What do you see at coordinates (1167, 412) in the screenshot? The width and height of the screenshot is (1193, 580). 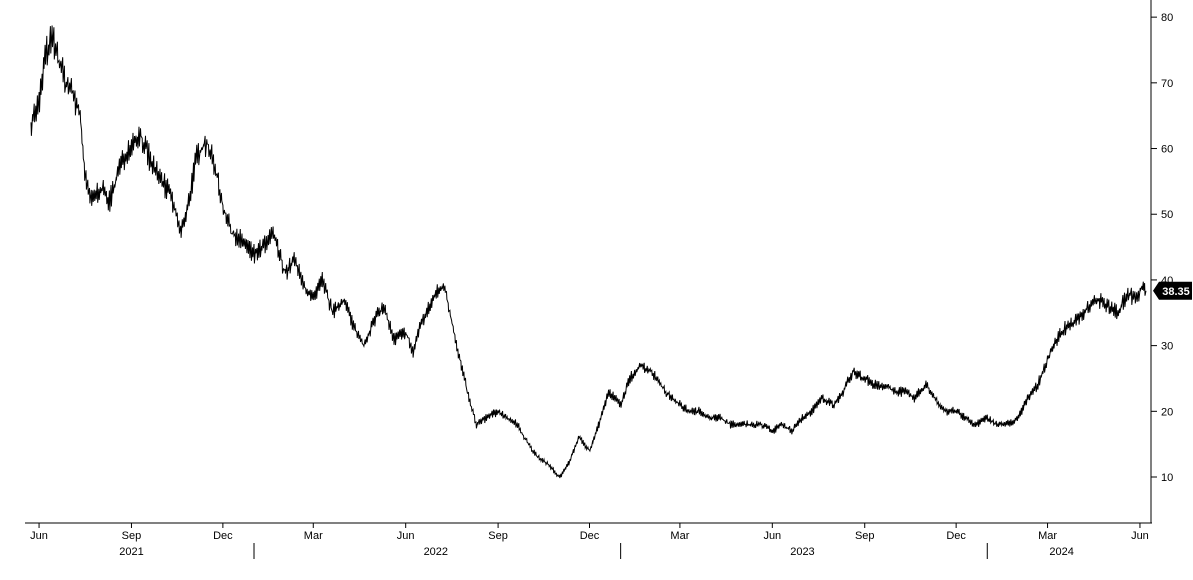 I see `y-tick-label: 20` at bounding box center [1167, 412].